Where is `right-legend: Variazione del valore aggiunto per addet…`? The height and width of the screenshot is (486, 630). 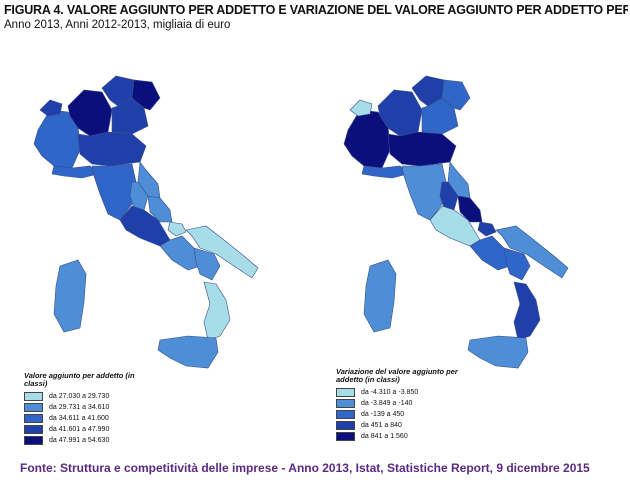 right-legend: Variazione del valore aggiunto per addet… is located at coordinates (401, 405).